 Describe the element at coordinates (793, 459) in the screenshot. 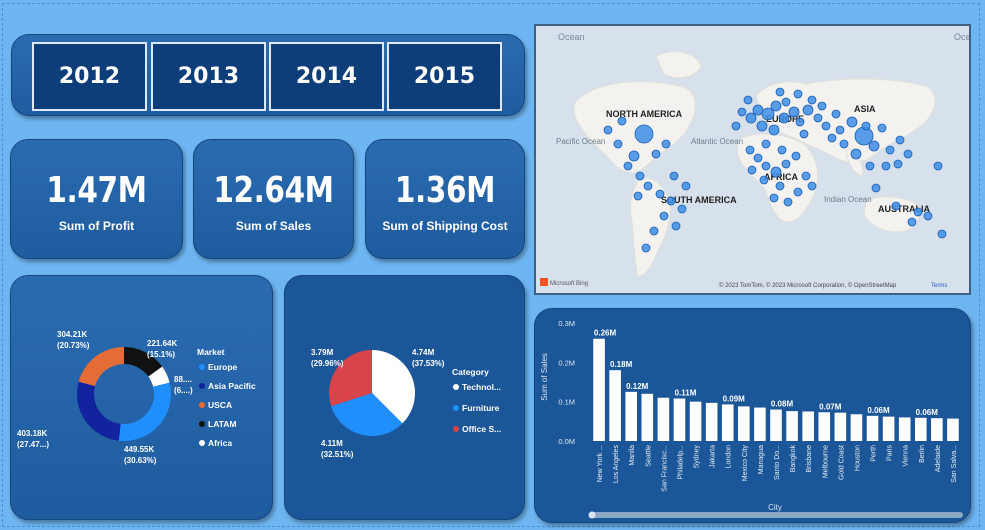

I see `x-tick-label: Bangkok` at that location.